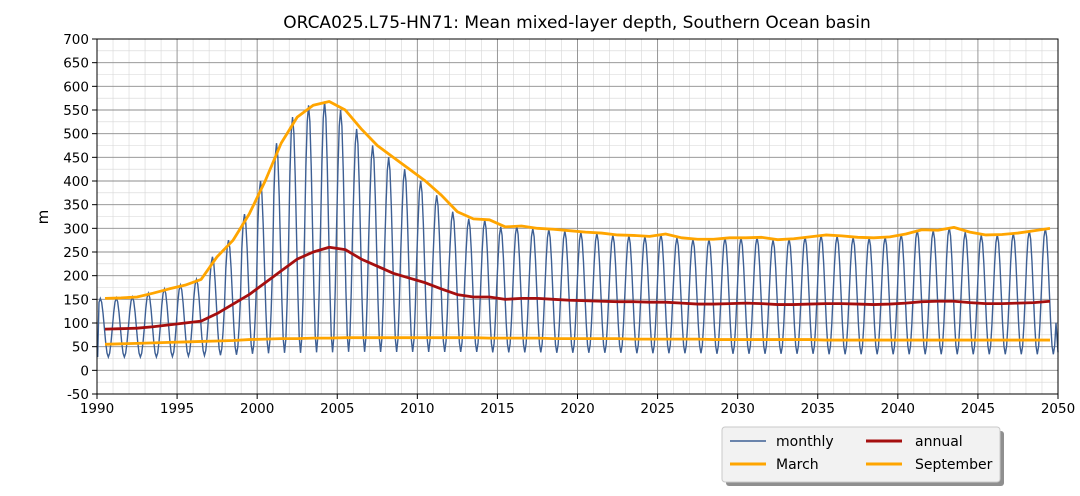 The image size is (1080, 496). What do you see at coordinates (76, 135) in the screenshot?
I see `y-tick-label: 500` at bounding box center [76, 135].